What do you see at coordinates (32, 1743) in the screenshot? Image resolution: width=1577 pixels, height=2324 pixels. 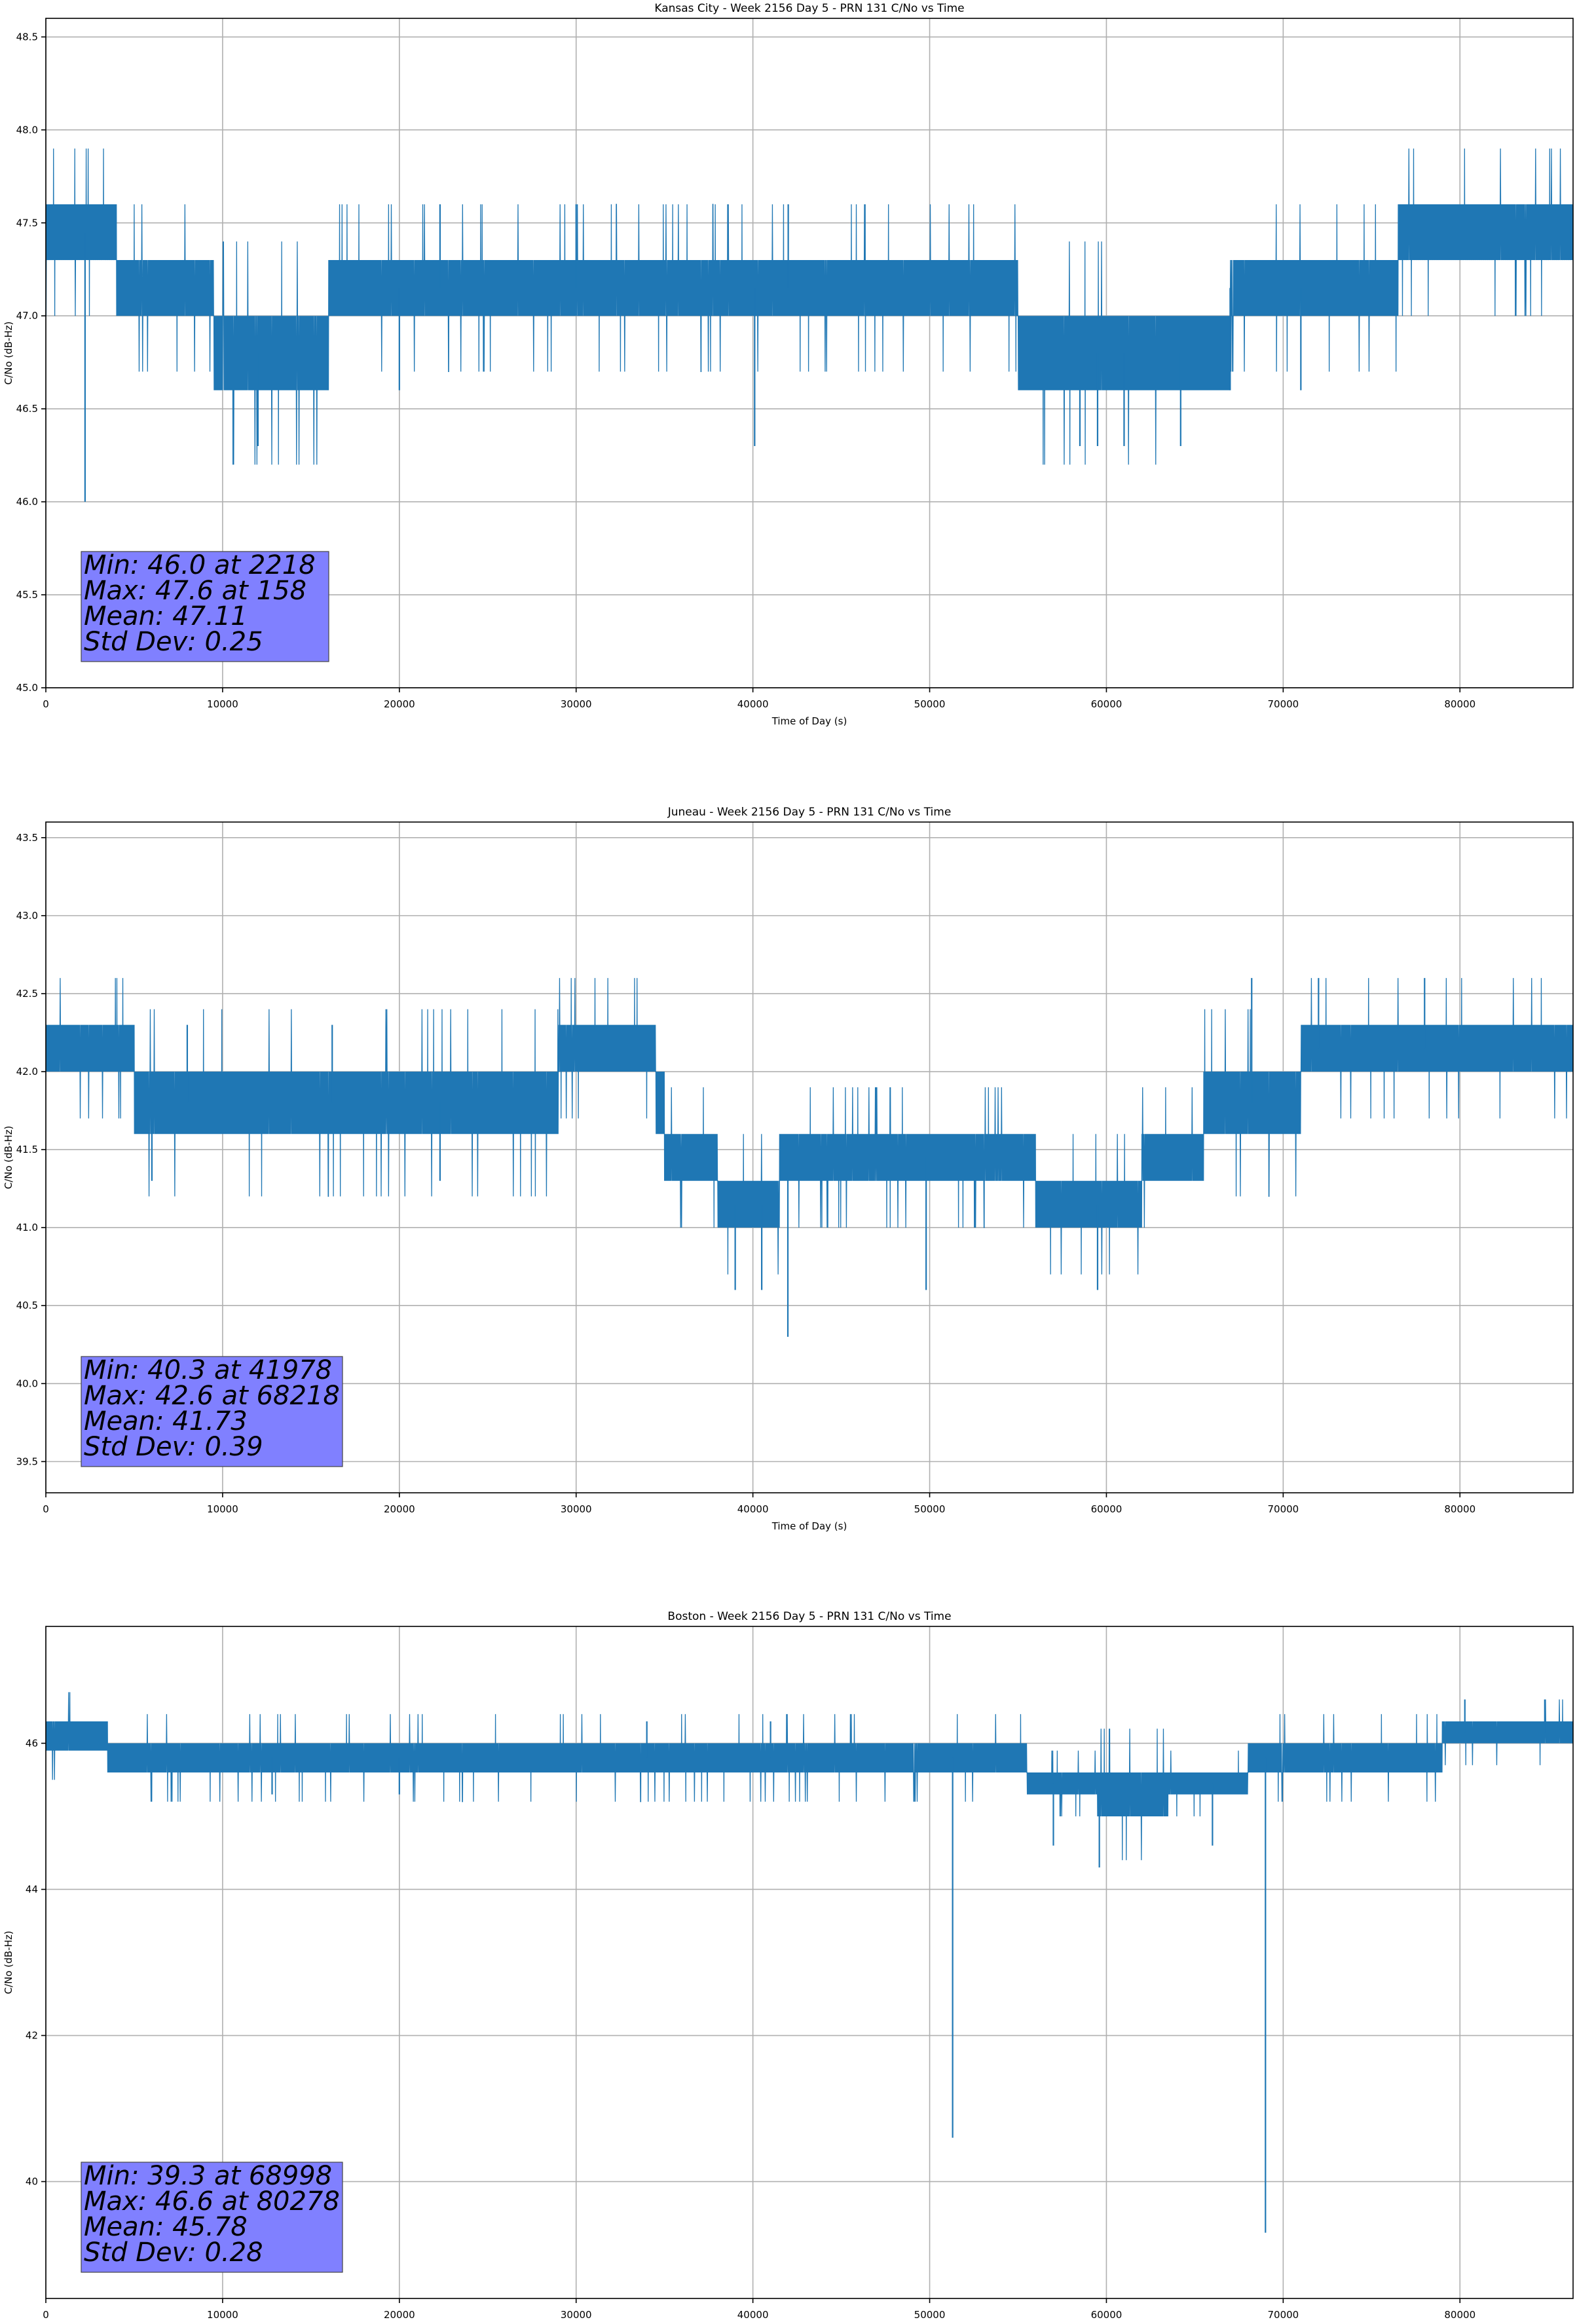 I see `y-tick-label: 46` at bounding box center [32, 1743].